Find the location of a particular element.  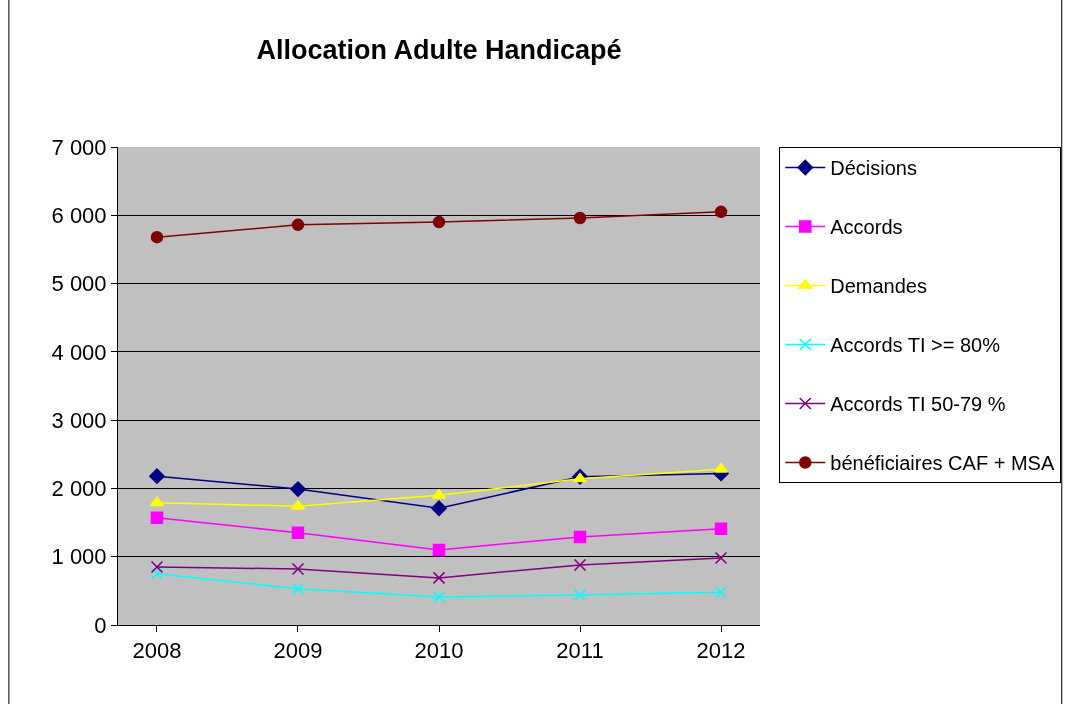

y-tick-label: 1 000 is located at coordinates (79, 557).